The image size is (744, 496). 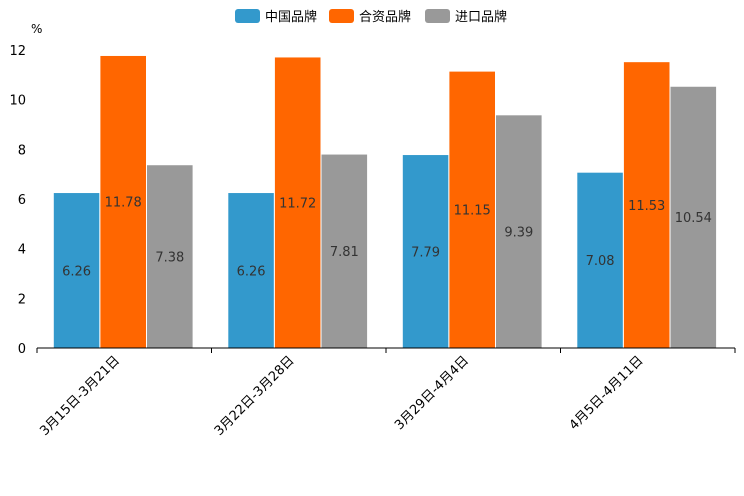 I want to click on bar-data-label: 7.79, so click(x=425, y=252).